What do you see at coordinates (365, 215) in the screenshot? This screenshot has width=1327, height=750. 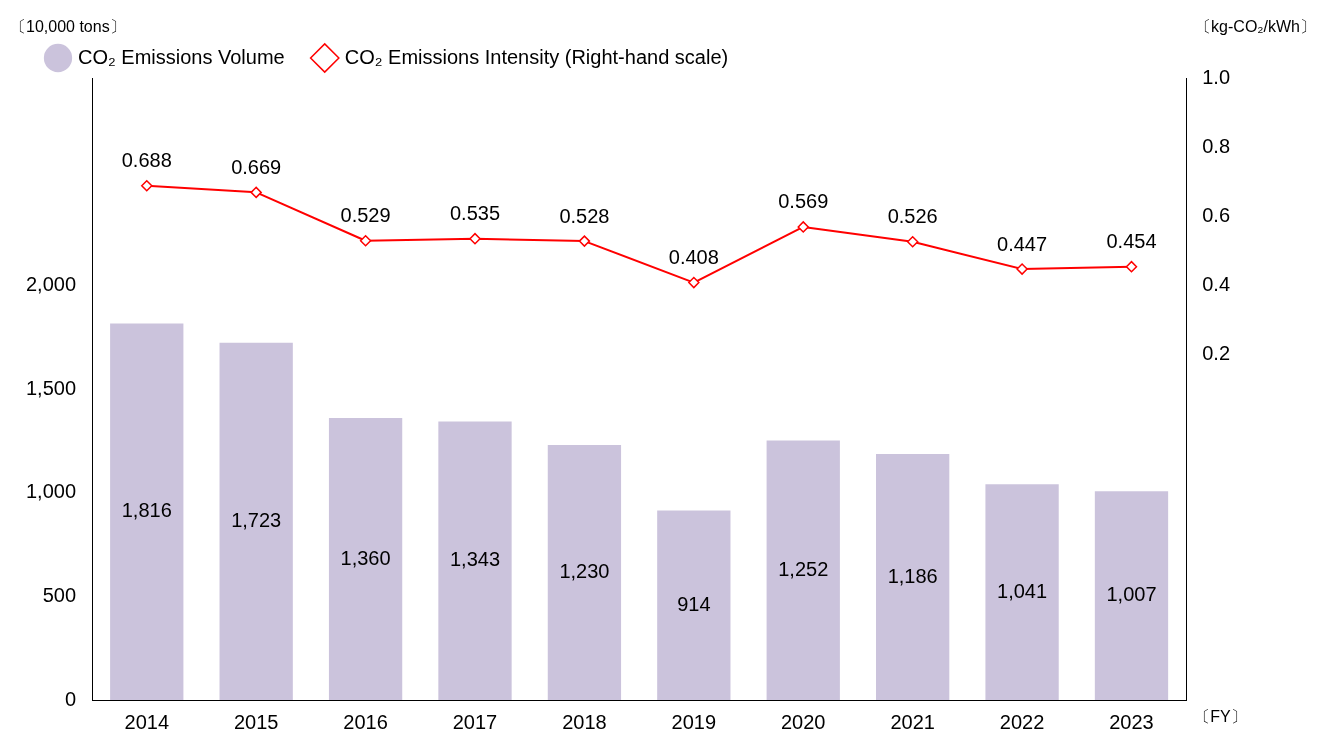 I see `data-label: 0.529` at bounding box center [365, 215].